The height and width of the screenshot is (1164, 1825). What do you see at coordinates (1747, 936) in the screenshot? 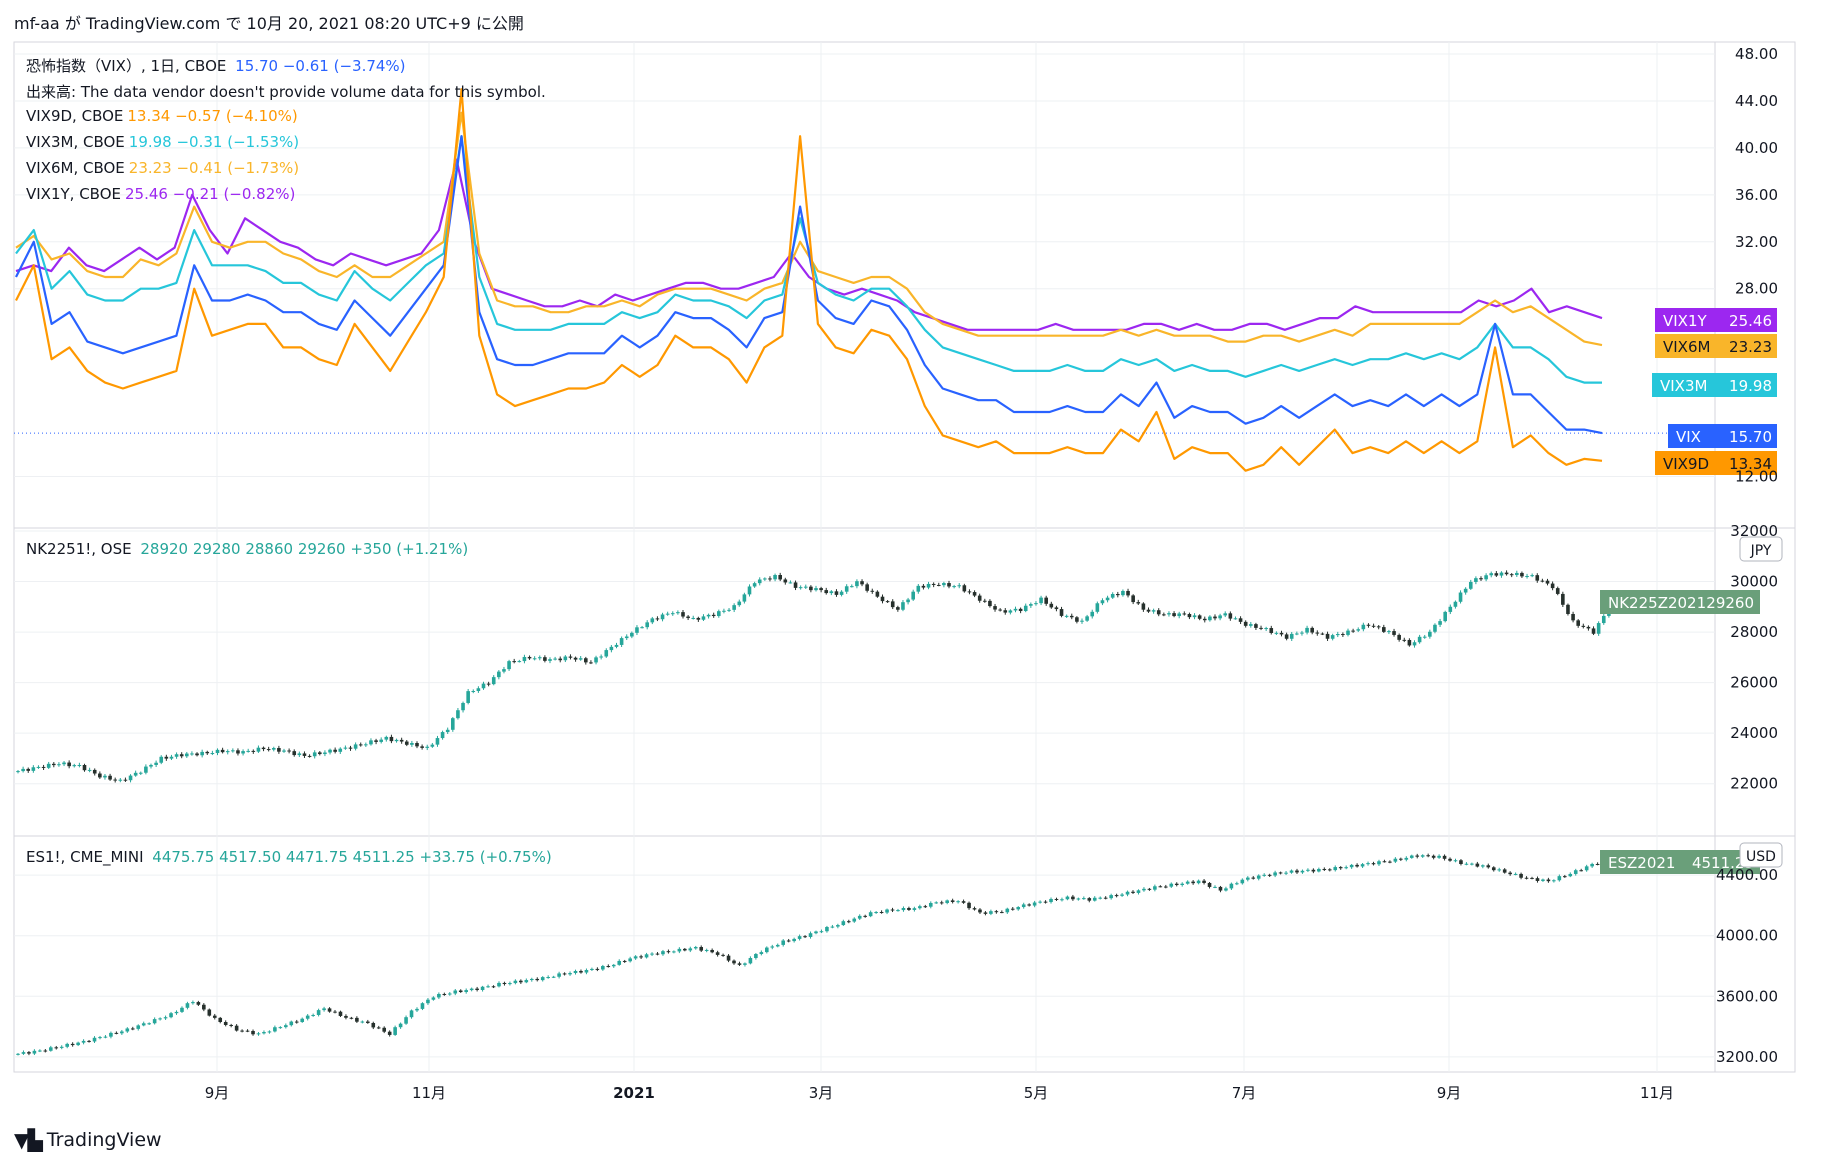
I see `y-tick-label: 4000.00` at bounding box center [1747, 936].